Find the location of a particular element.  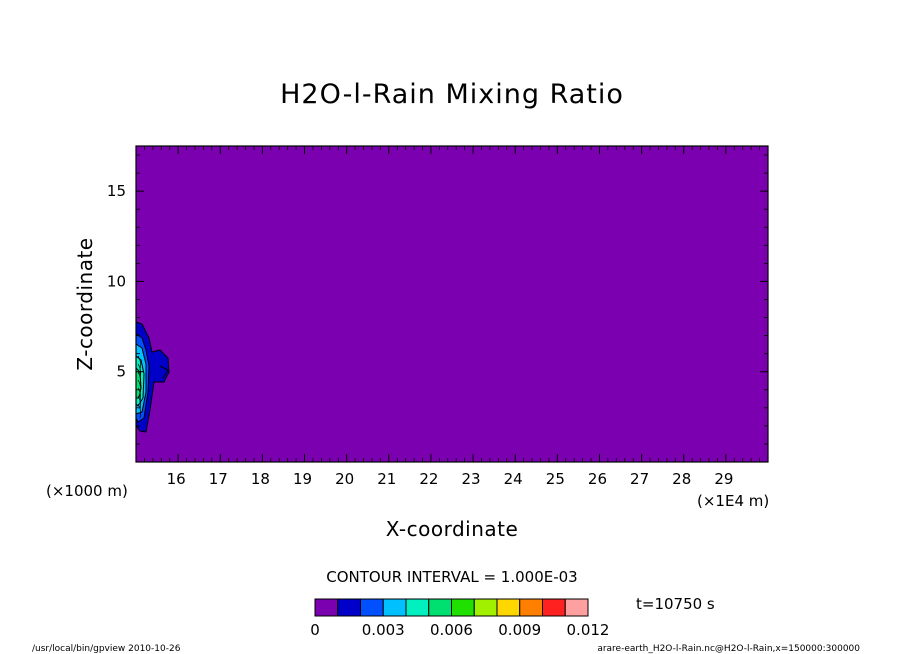

colorbar-tick-label: 0 is located at coordinates (315, 630).